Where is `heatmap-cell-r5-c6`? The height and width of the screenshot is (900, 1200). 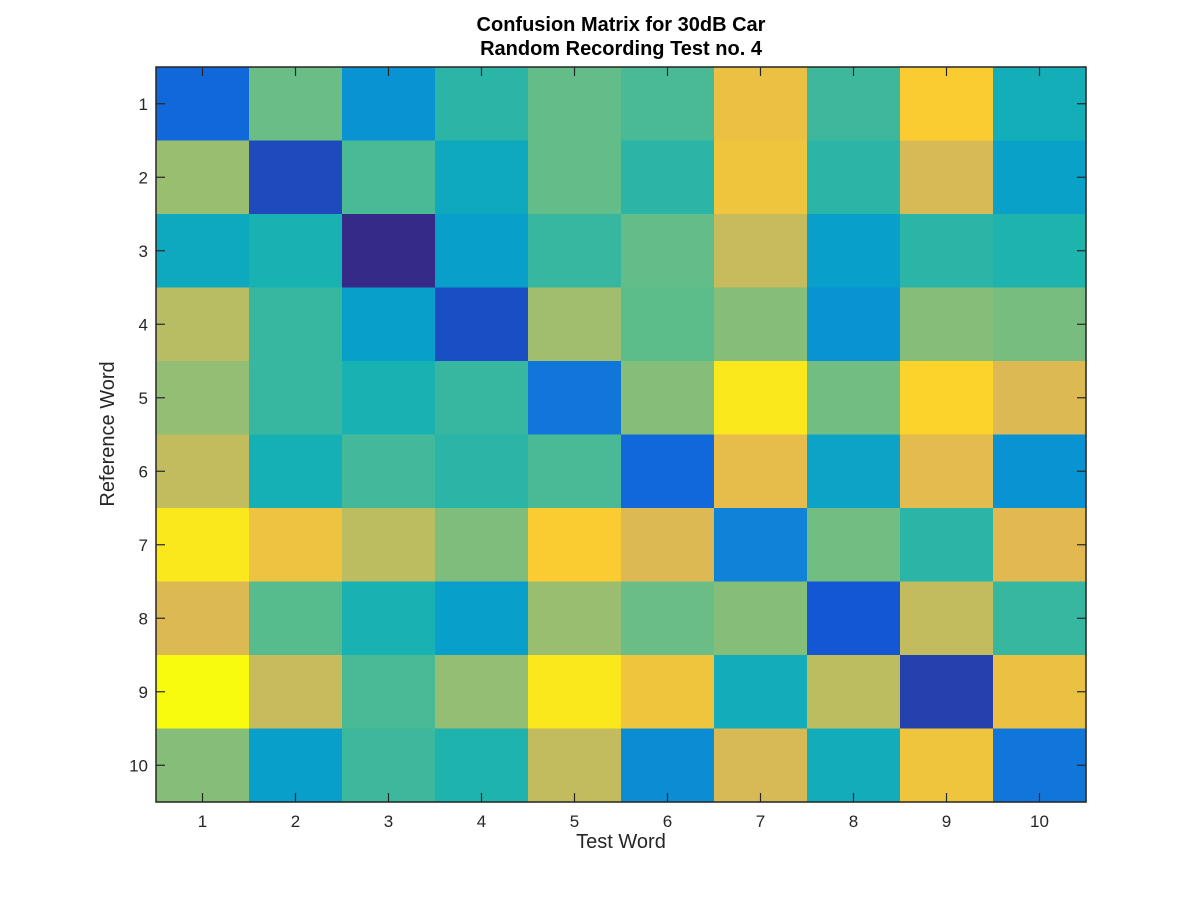 heatmap-cell-r5-c6 is located at coordinates (668, 398).